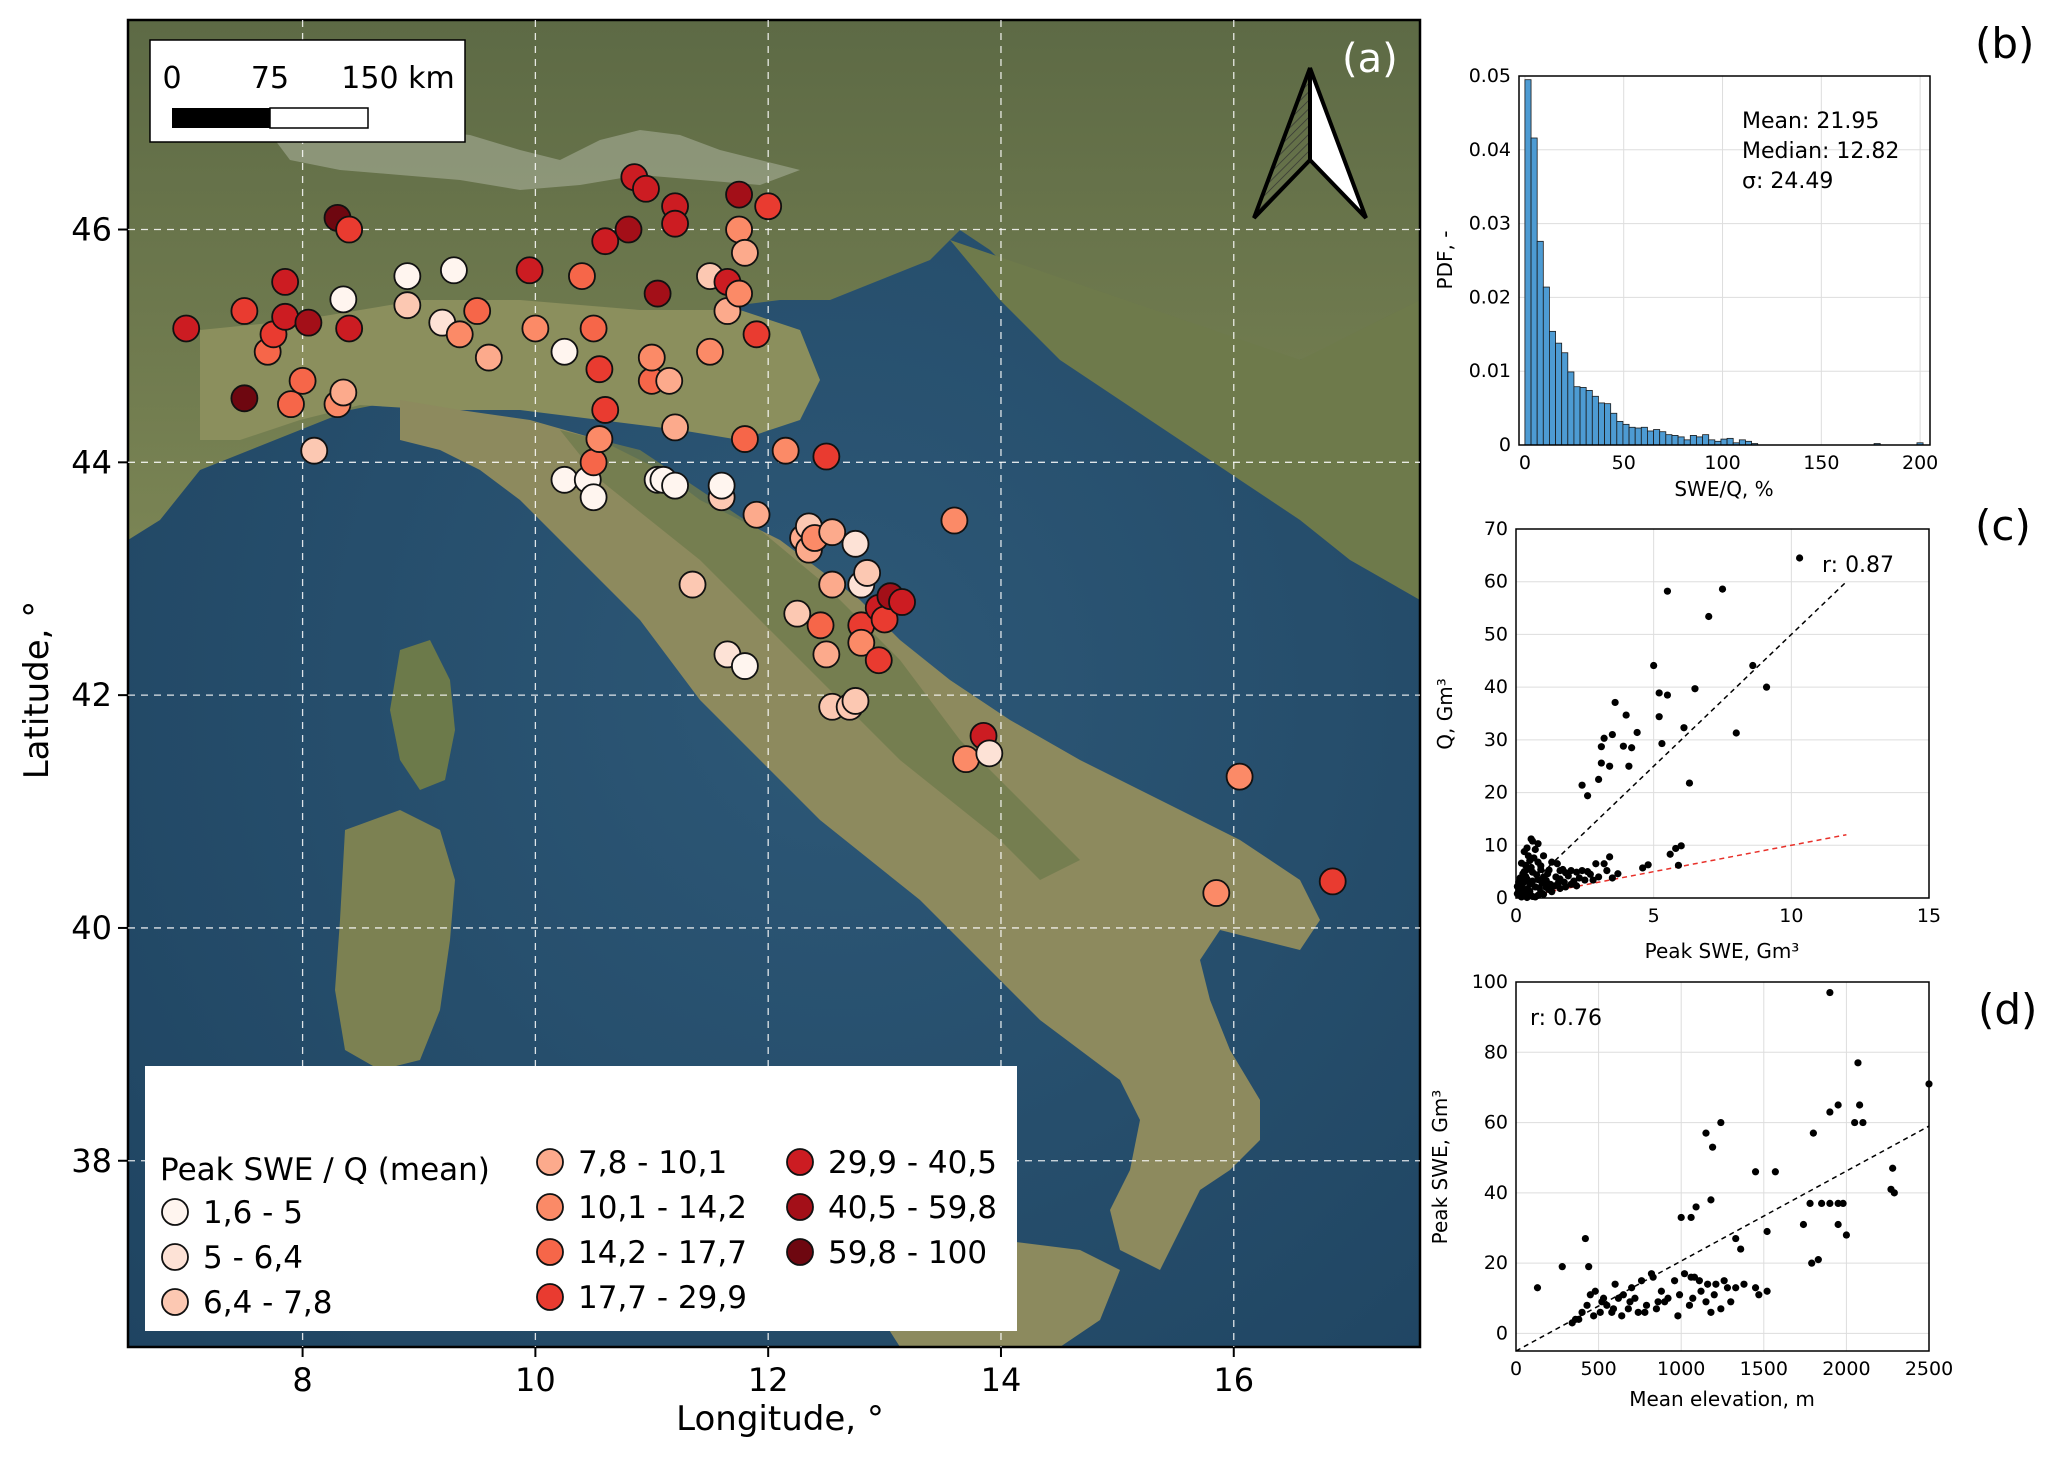  Describe the element at coordinates (1525, 463) in the screenshot. I see `hist-xtick-label: 0` at that location.